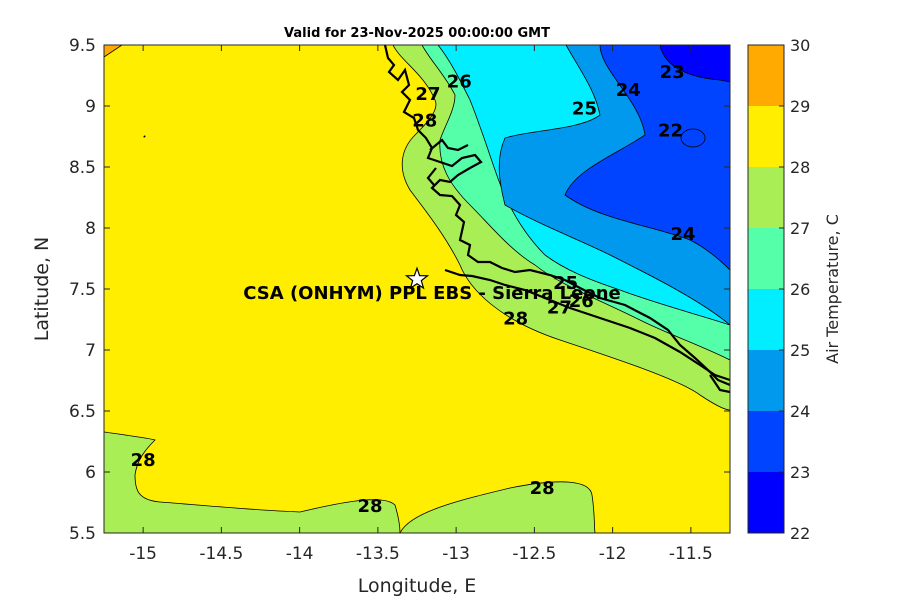 Image resolution: width=900 pixels, height=600 pixels. Describe the element at coordinates (82, 534) in the screenshot. I see `y-tick-label: 5.5` at that location.